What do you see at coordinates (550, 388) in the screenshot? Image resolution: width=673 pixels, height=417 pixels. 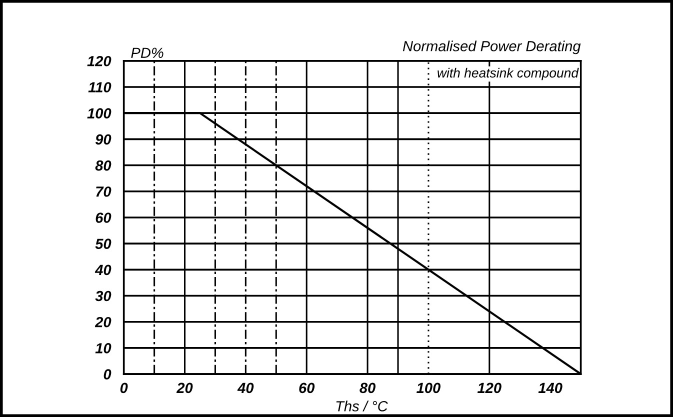 I see `x-tick-label: 140` at bounding box center [550, 388].